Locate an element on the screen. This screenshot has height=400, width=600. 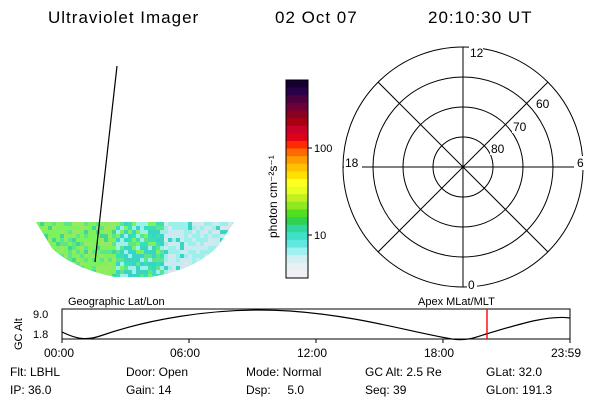
info-seq: Seq: 39 is located at coordinates (386, 390).